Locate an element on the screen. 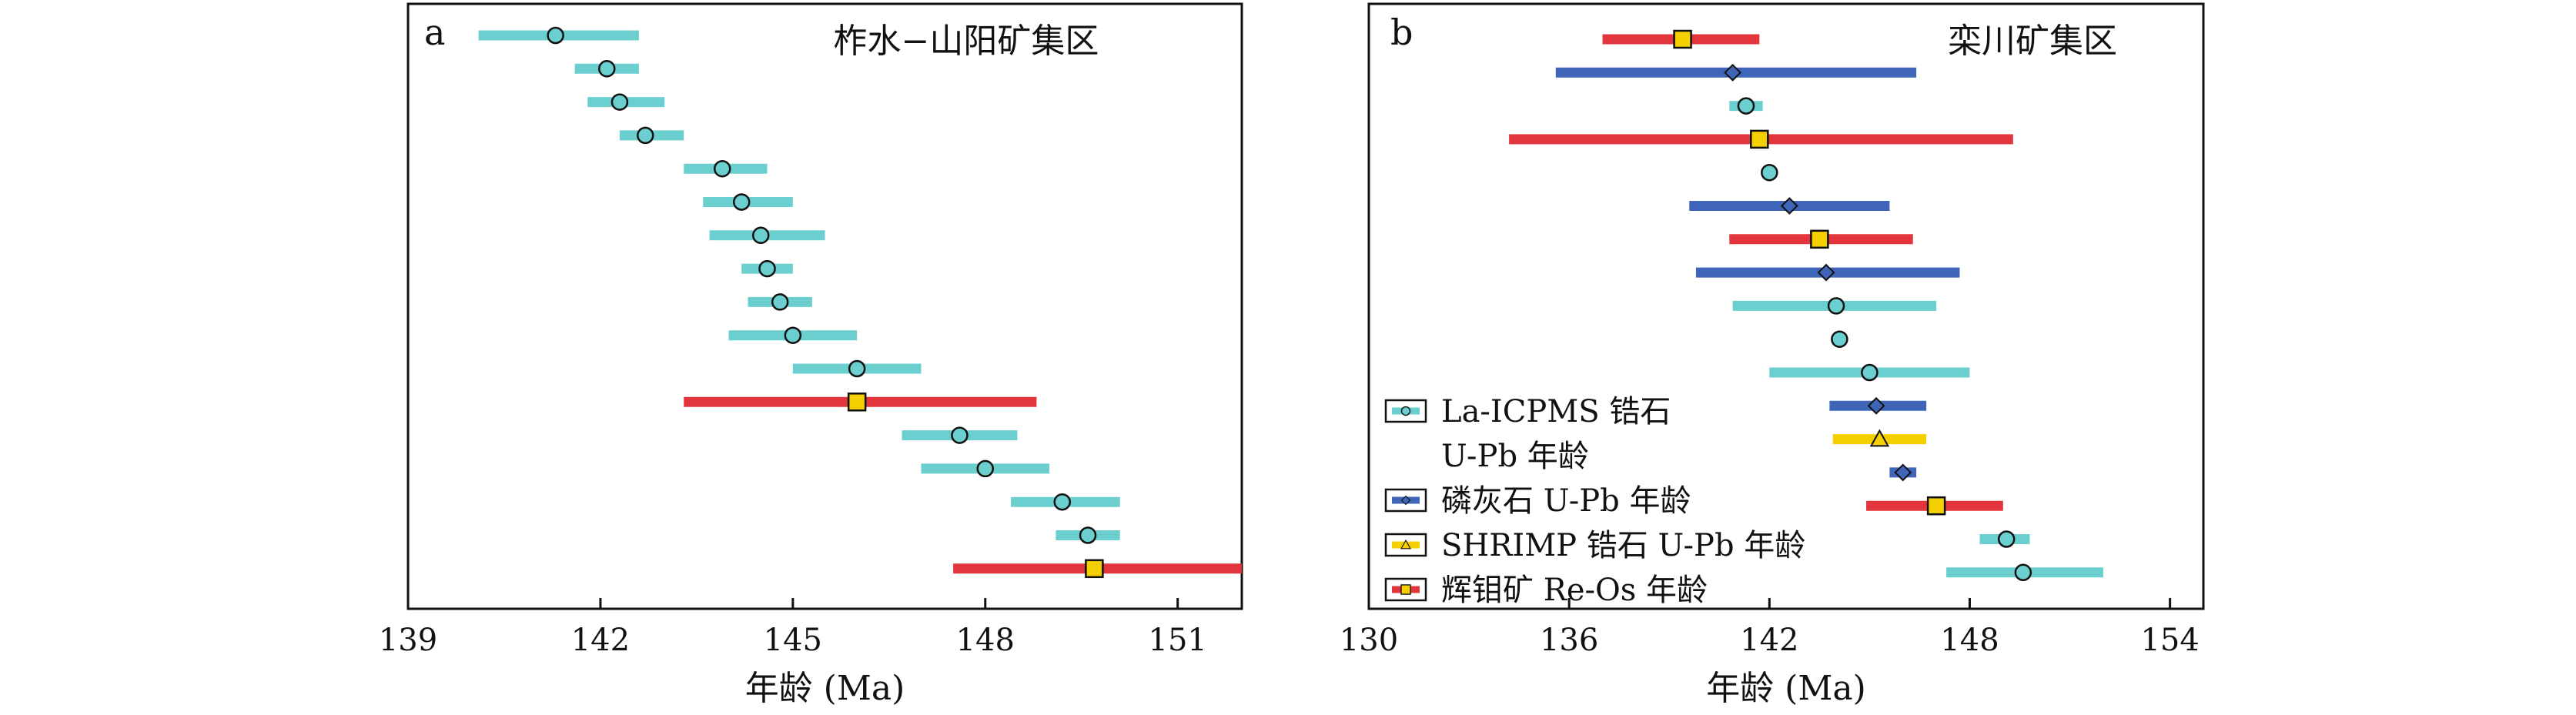 This screenshot has width=2576, height=715. legend-item-molybdenite: 辉钼矿 Re-Os 年龄 is located at coordinates (1546, 590).